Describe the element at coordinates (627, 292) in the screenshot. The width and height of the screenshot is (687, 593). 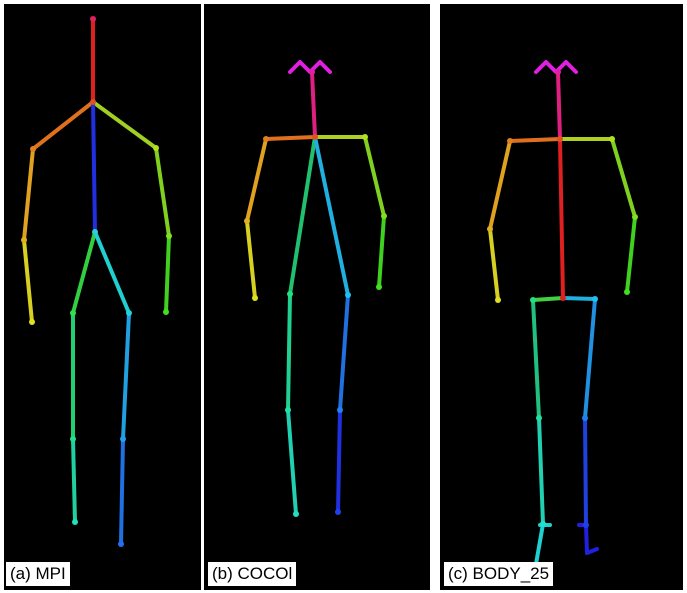
I see `body25-joint-right-wrist` at that location.